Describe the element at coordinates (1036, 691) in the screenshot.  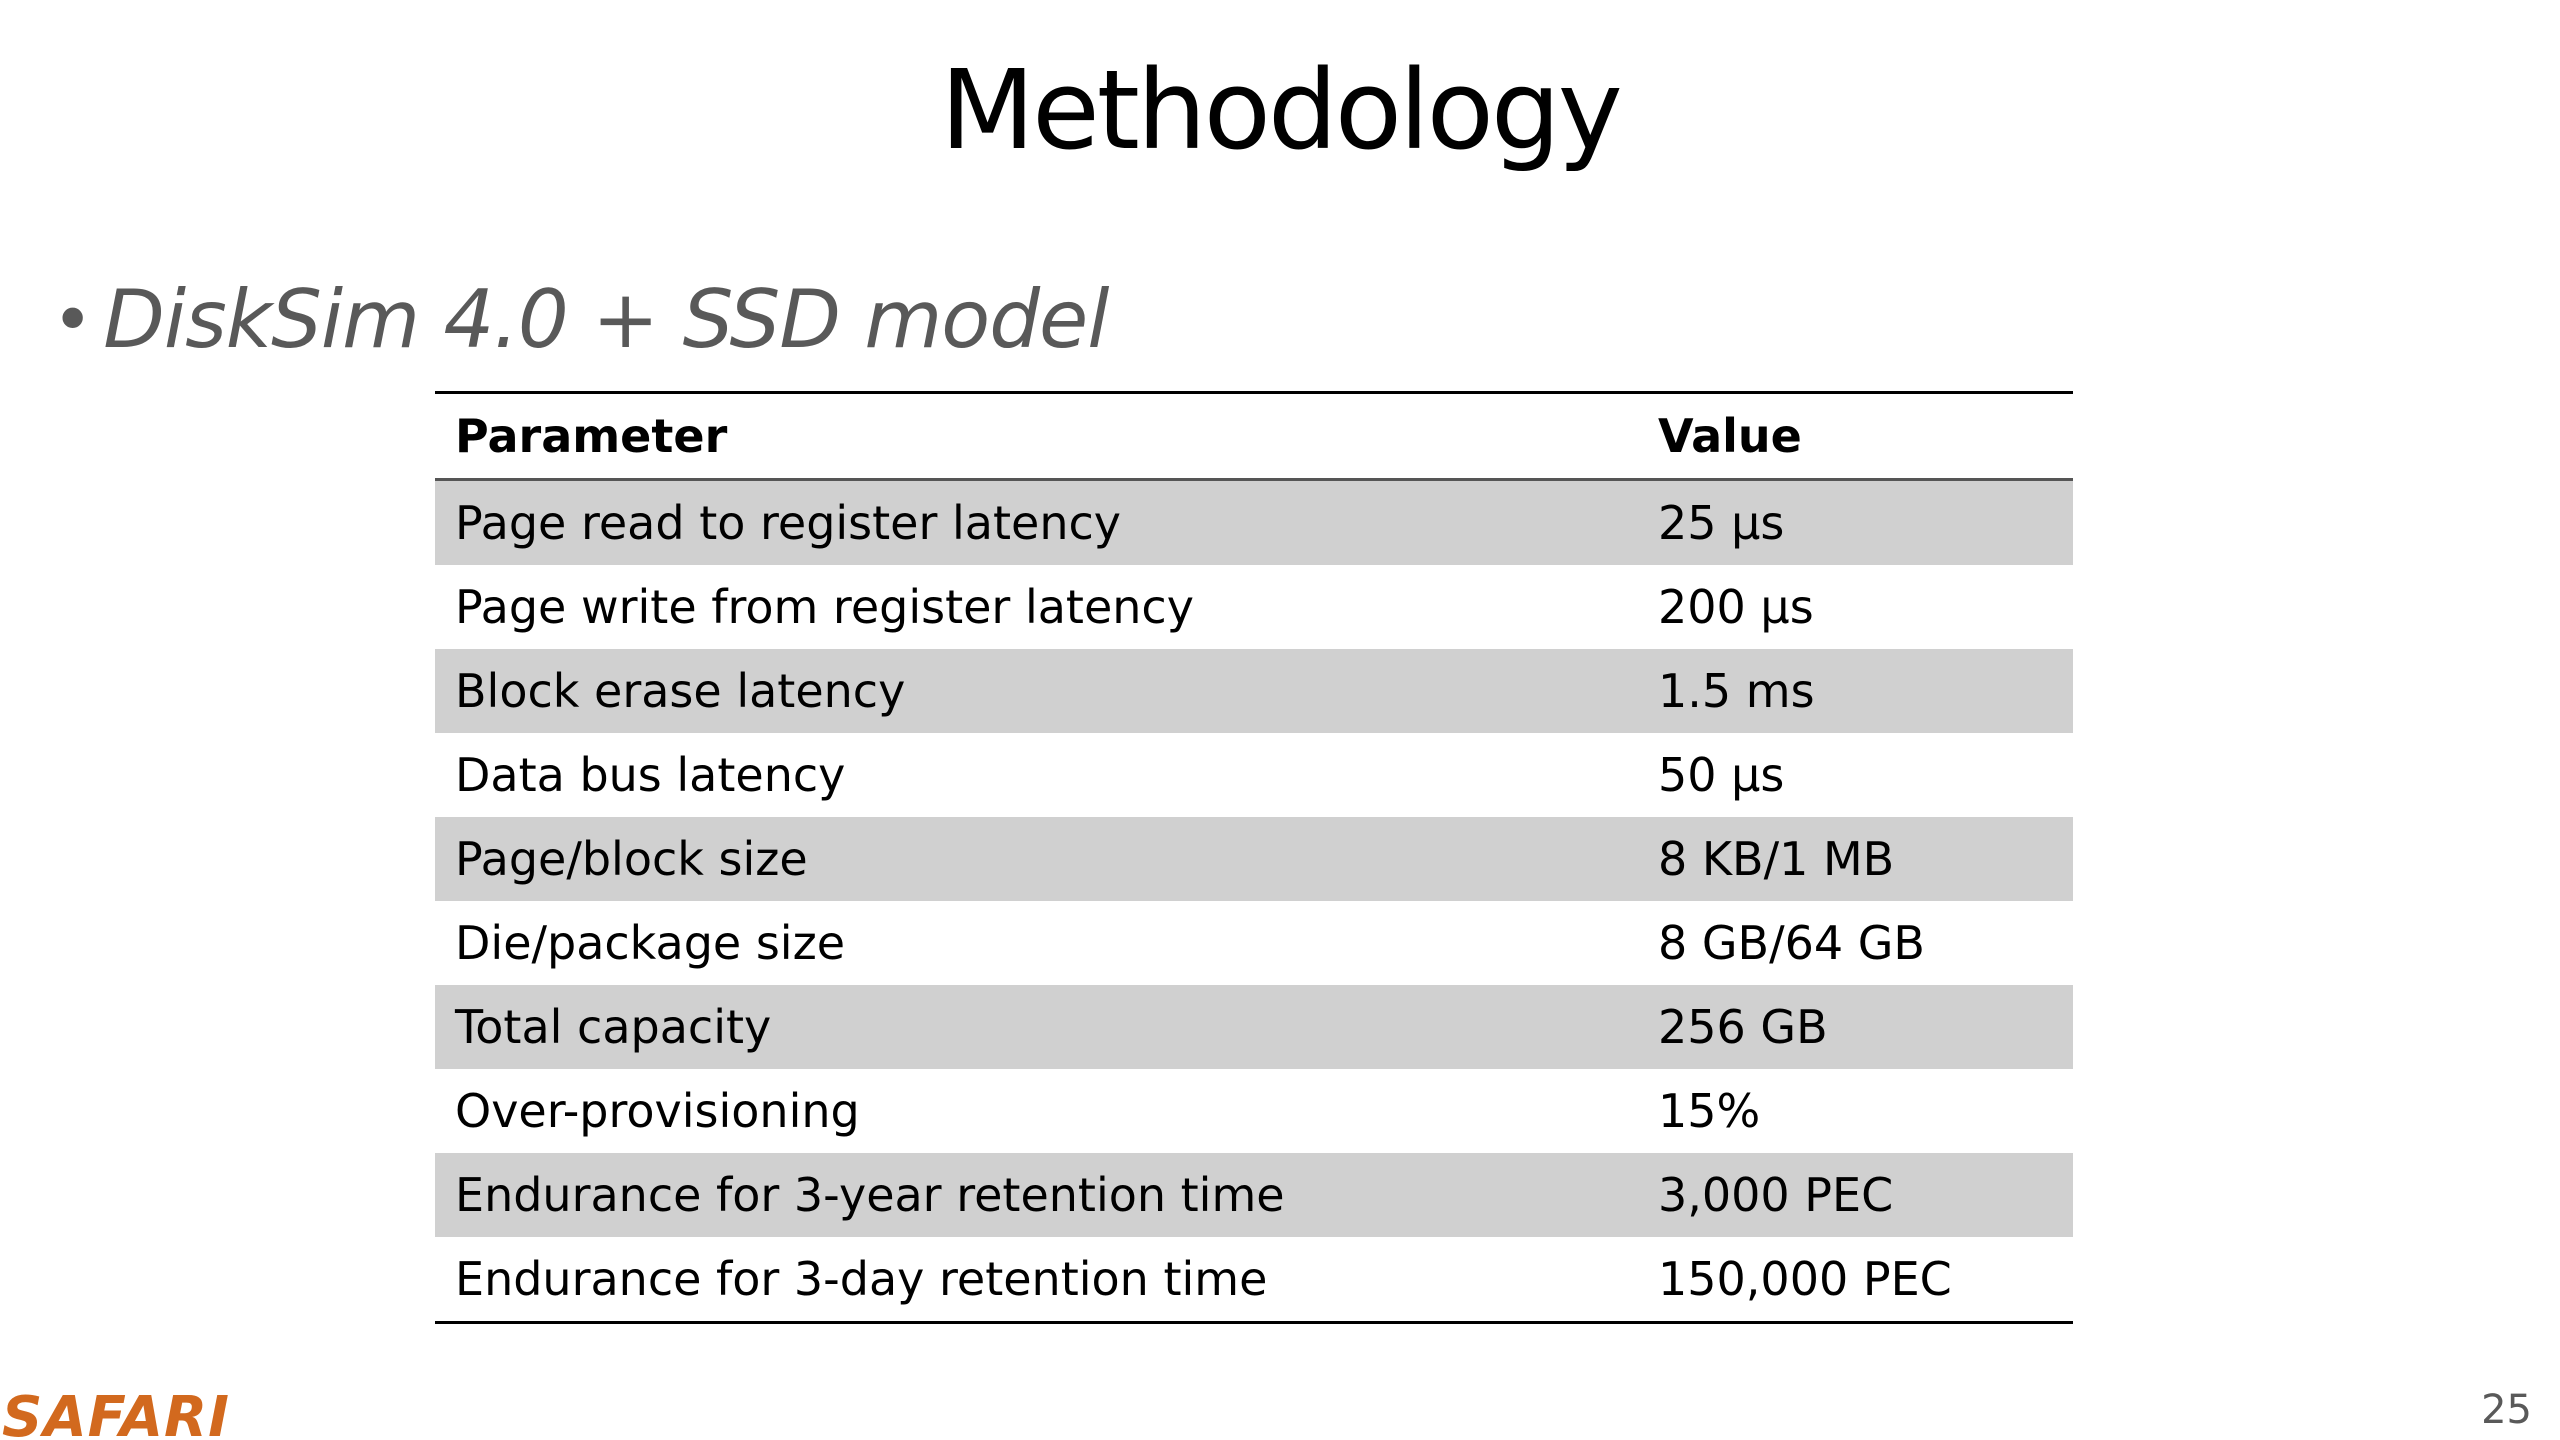
I see `parameter-cell: Block erase latency` at that location.